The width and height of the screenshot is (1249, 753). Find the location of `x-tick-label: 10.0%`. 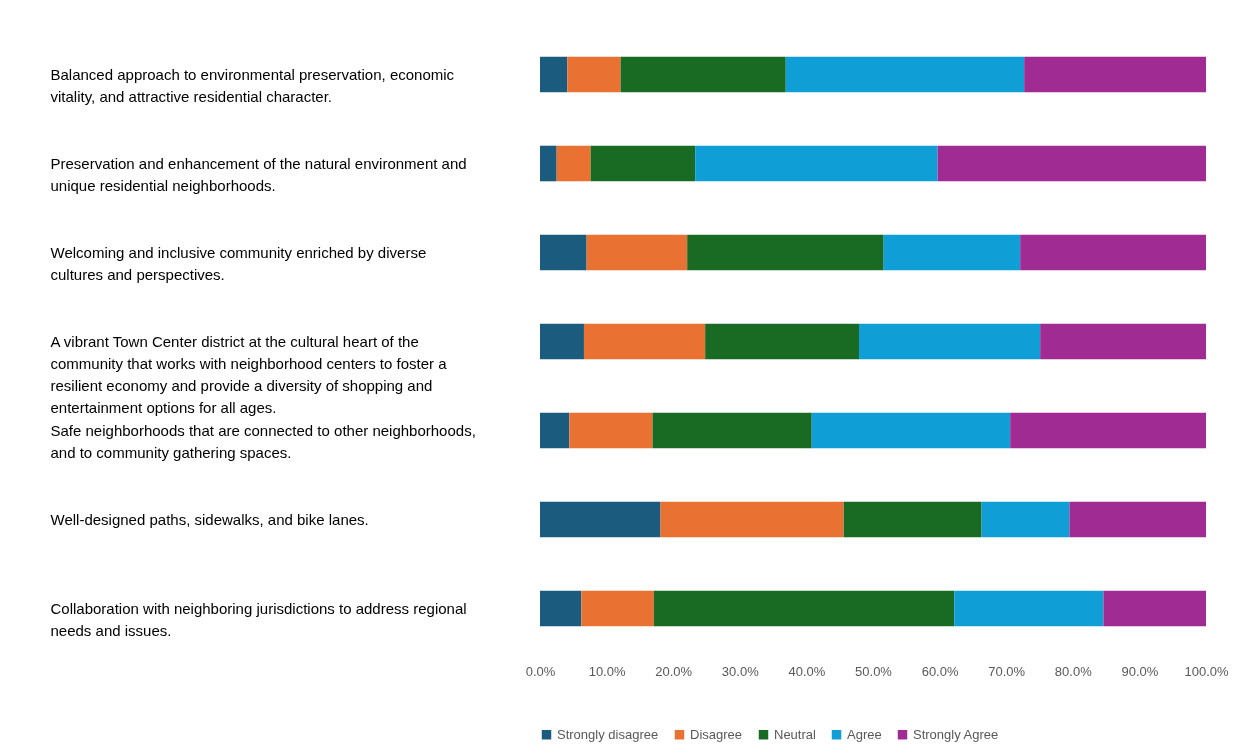

x-tick-label: 10.0% is located at coordinates (607, 671).